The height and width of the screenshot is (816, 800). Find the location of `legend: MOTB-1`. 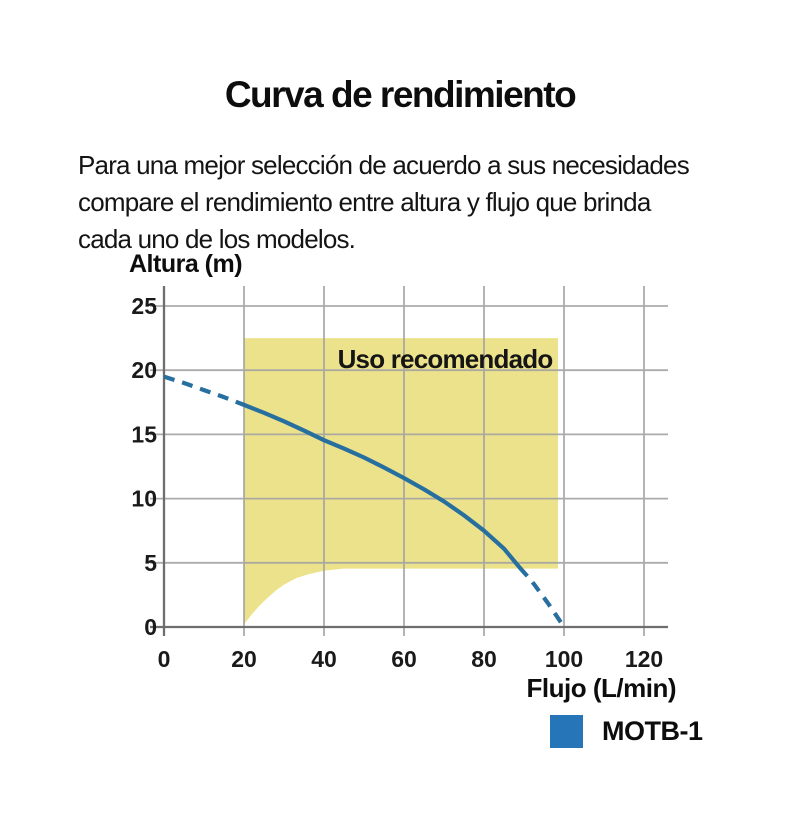

legend: MOTB-1 is located at coordinates (626, 731).